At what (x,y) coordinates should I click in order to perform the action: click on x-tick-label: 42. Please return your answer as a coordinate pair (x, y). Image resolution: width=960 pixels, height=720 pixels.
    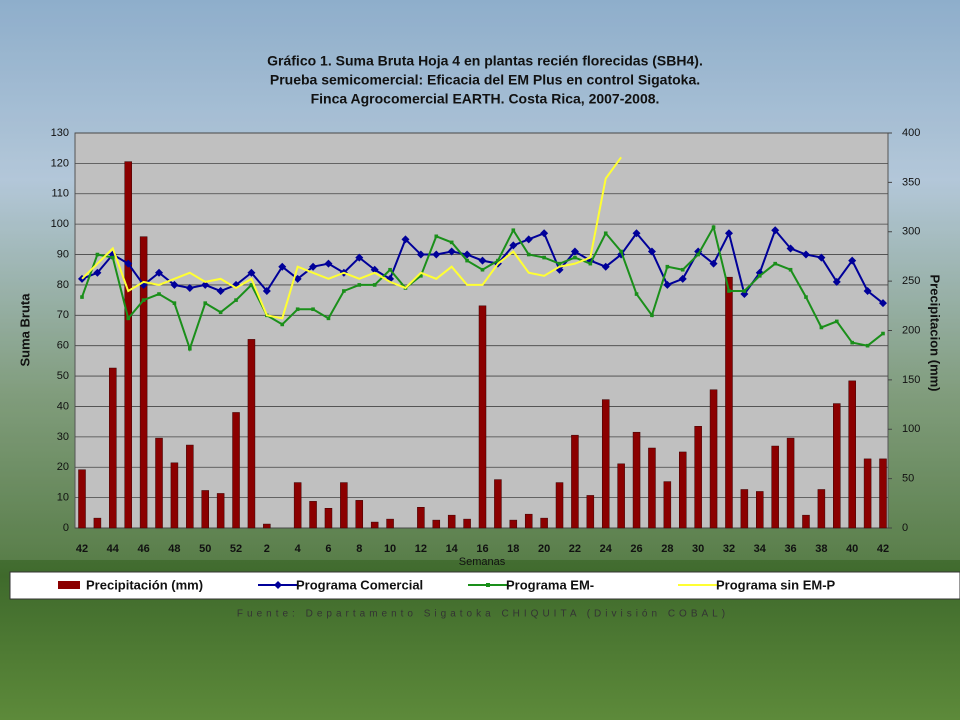
    Looking at the image, I should click on (883, 549).